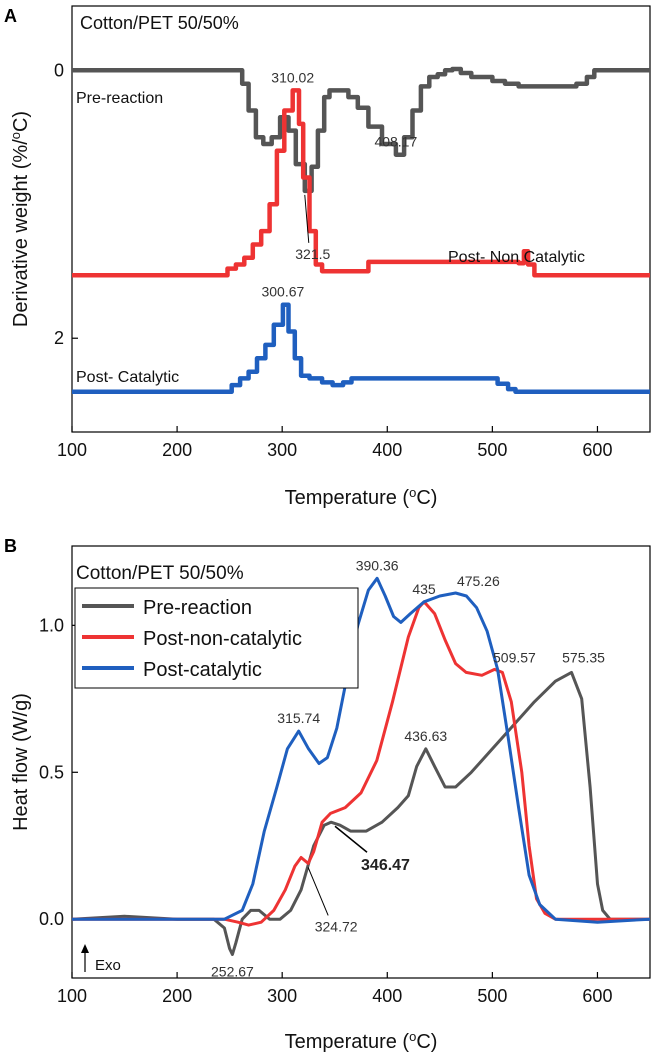  What do you see at coordinates (292, 77) in the screenshot?
I see `data-label: 310.02` at bounding box center [292, 77].